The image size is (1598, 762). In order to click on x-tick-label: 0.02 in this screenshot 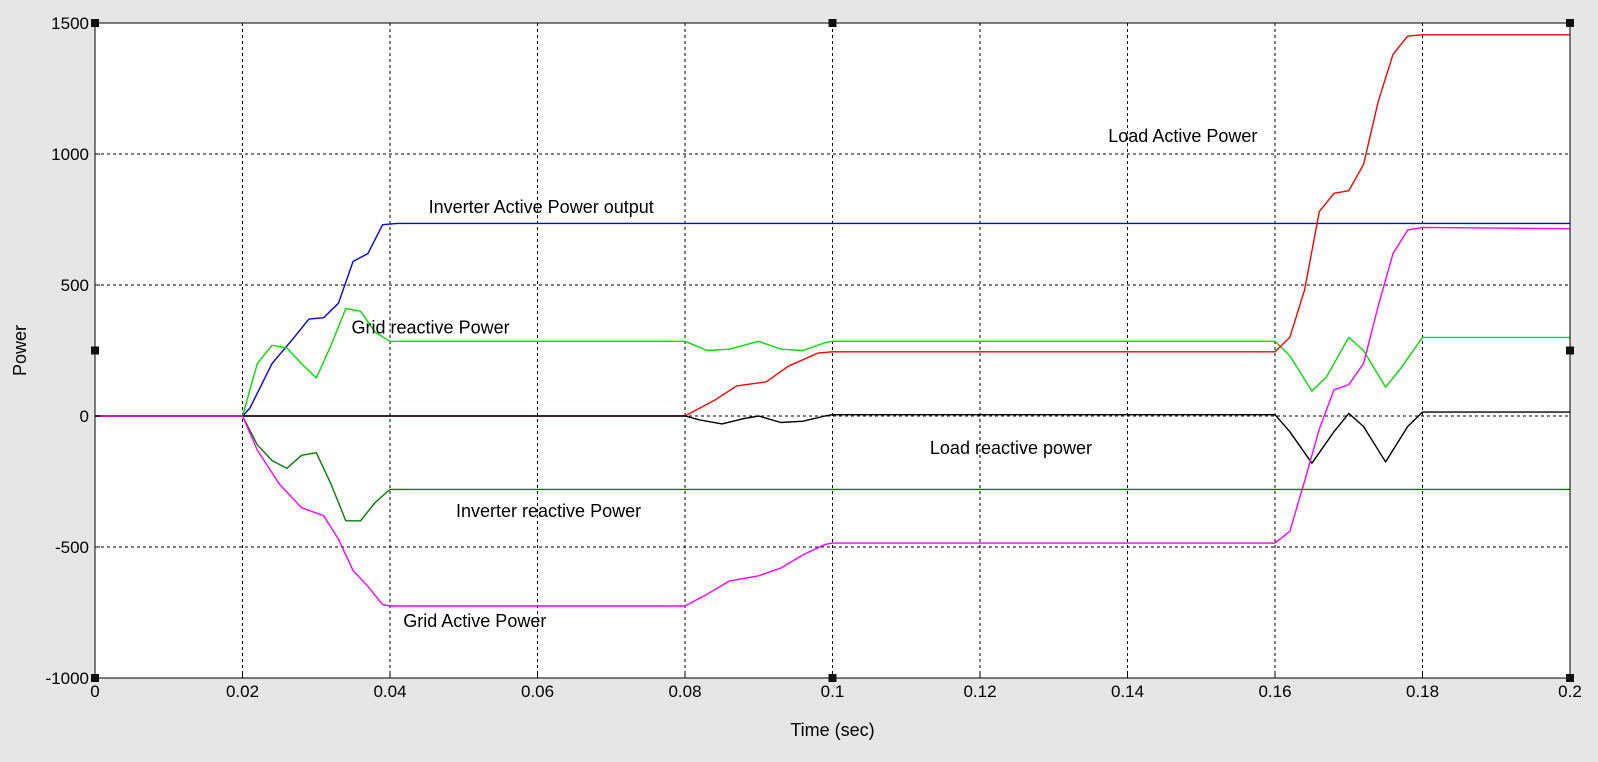, I will do `click(242, 691)`.